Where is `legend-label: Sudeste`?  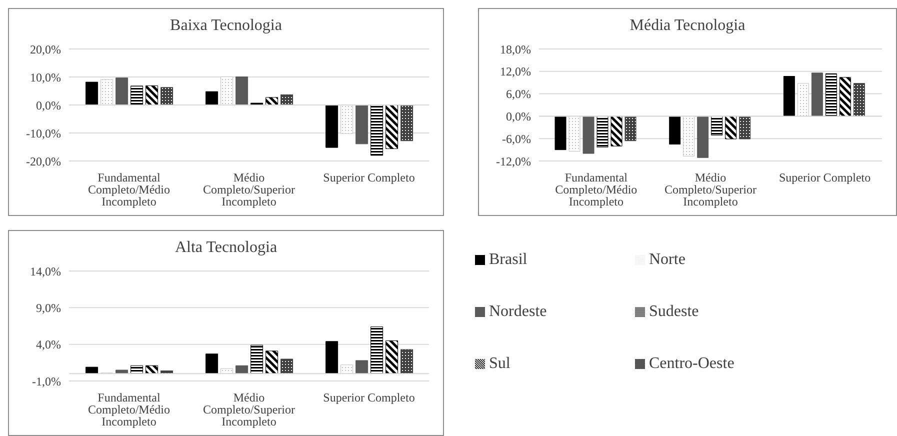
legend-label: Sudeste is located at coordinates (674, 311).